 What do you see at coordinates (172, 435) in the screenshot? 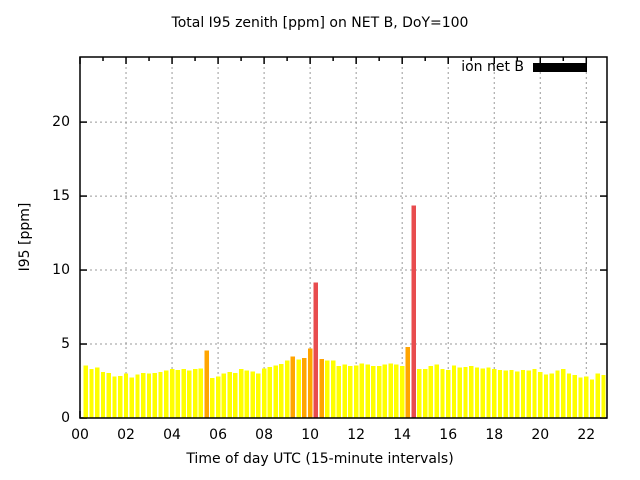
I see `x-tick-label: 04` at bounding box center [172, 435].